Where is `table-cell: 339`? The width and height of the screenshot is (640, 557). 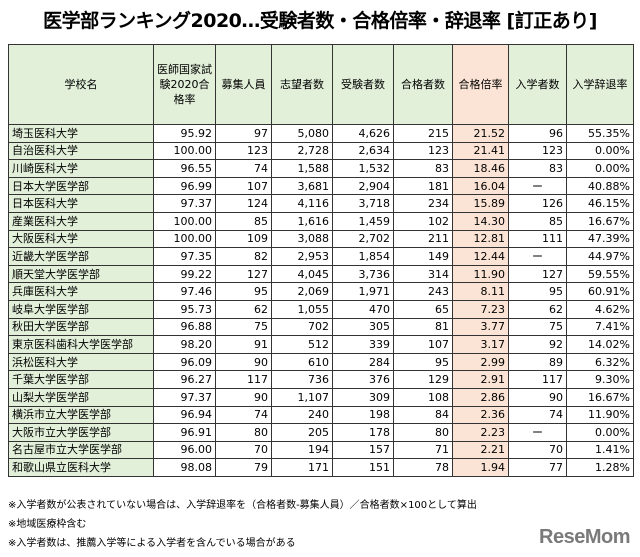
table-cell: 339 is located at coordinates (363, 344).